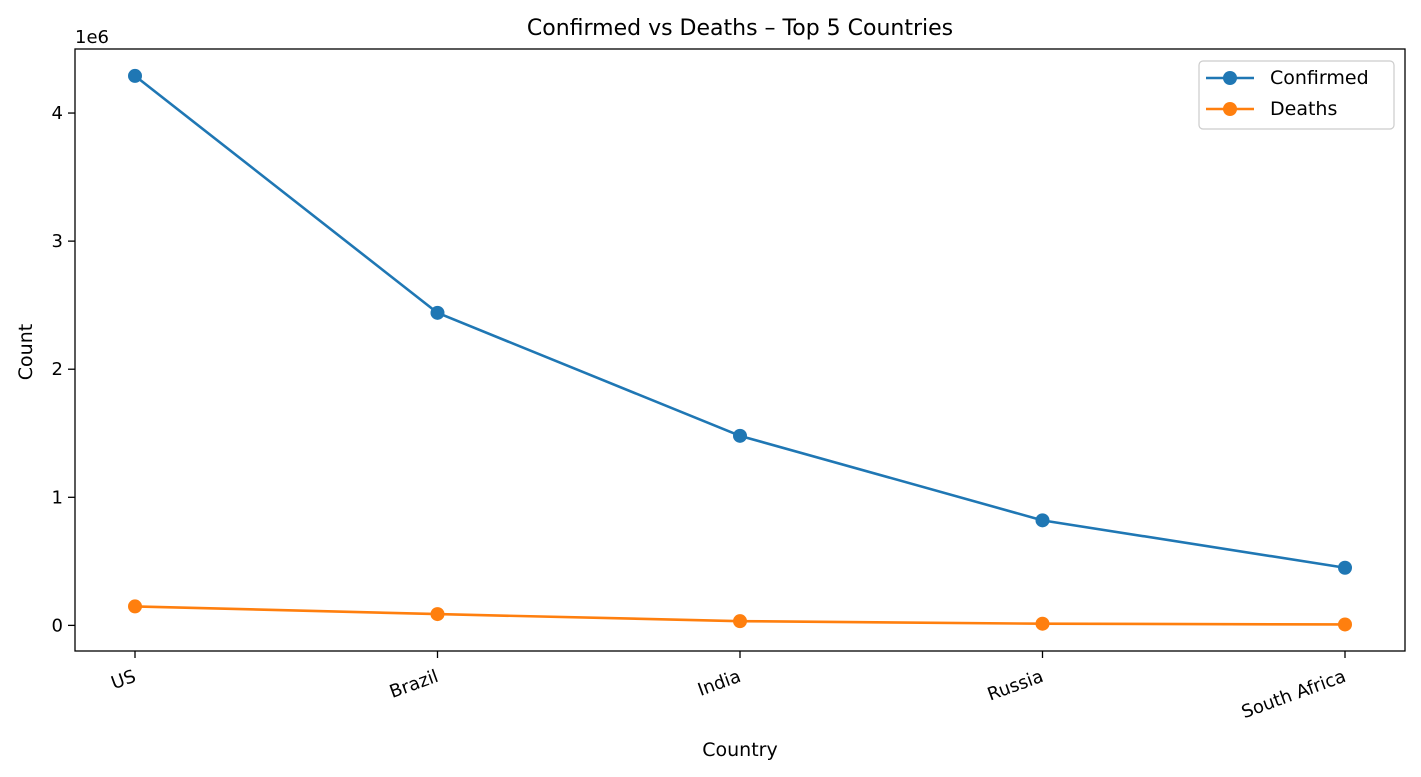 The width and height of the screenshot is (1421, 777). What do you see at coordinates (57, 369) in the screenshot?
I see `y-tick-label: 2` at bounding box center [57, 369].